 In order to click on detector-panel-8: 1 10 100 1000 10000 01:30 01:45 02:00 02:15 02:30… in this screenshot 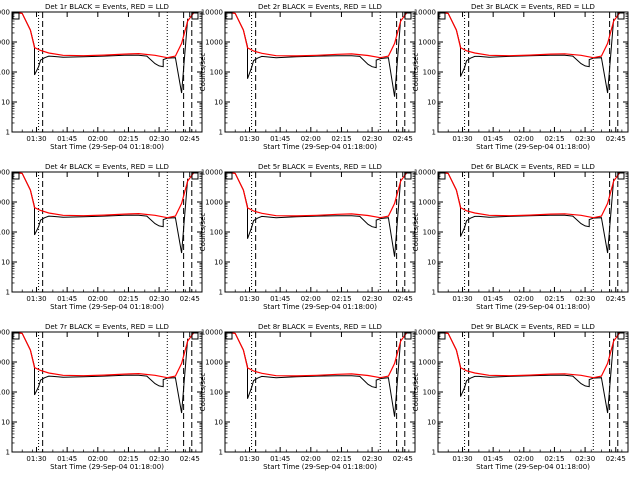, I will do `click(307, 397)`.